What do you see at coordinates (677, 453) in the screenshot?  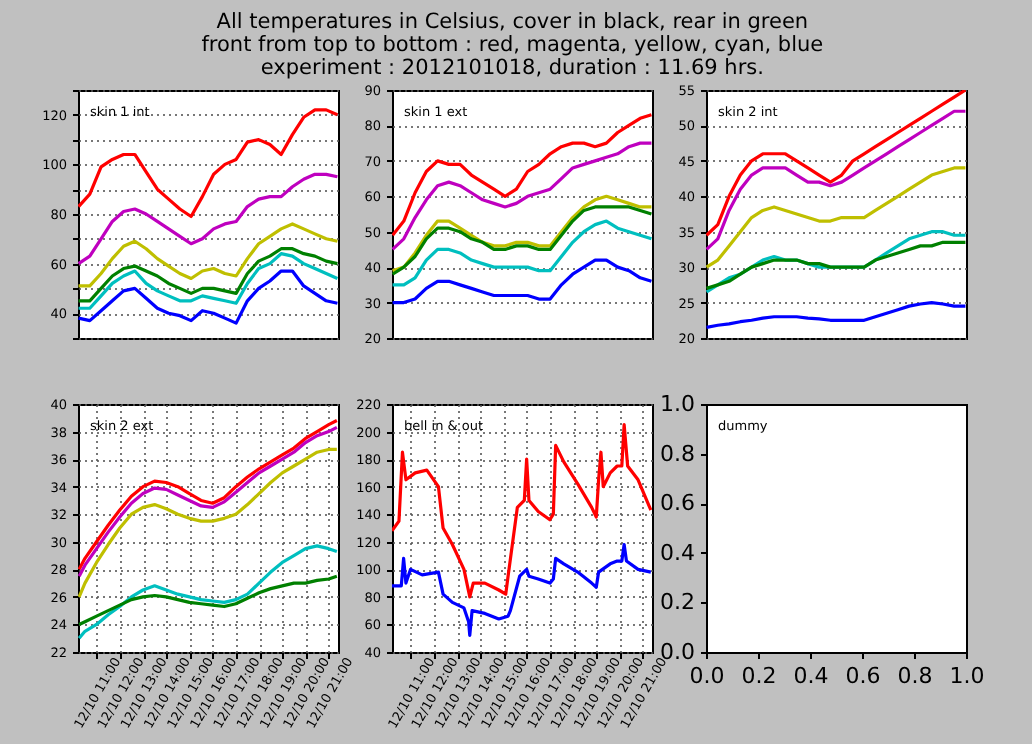 I see `y-tick-label: 0.8` at bounding box center [677, 453].